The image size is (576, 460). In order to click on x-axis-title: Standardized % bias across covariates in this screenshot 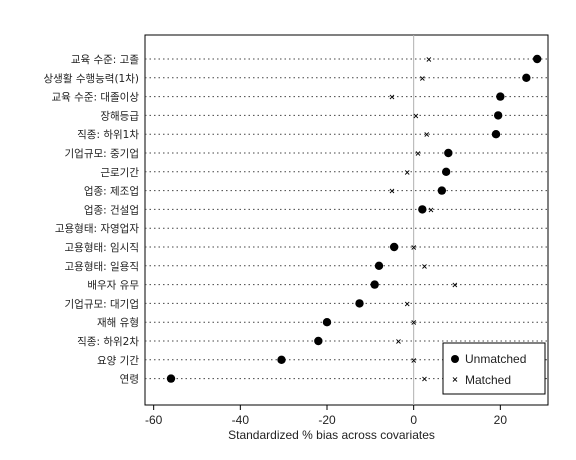, I will do `click(331, 435)`.